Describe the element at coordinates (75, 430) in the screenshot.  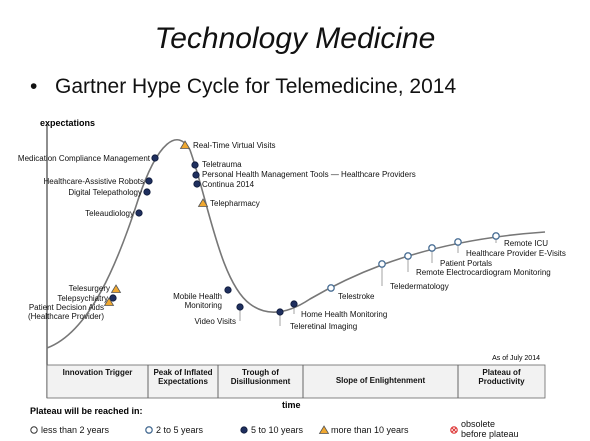
I see `legend-item: less than 2 years` at that location.